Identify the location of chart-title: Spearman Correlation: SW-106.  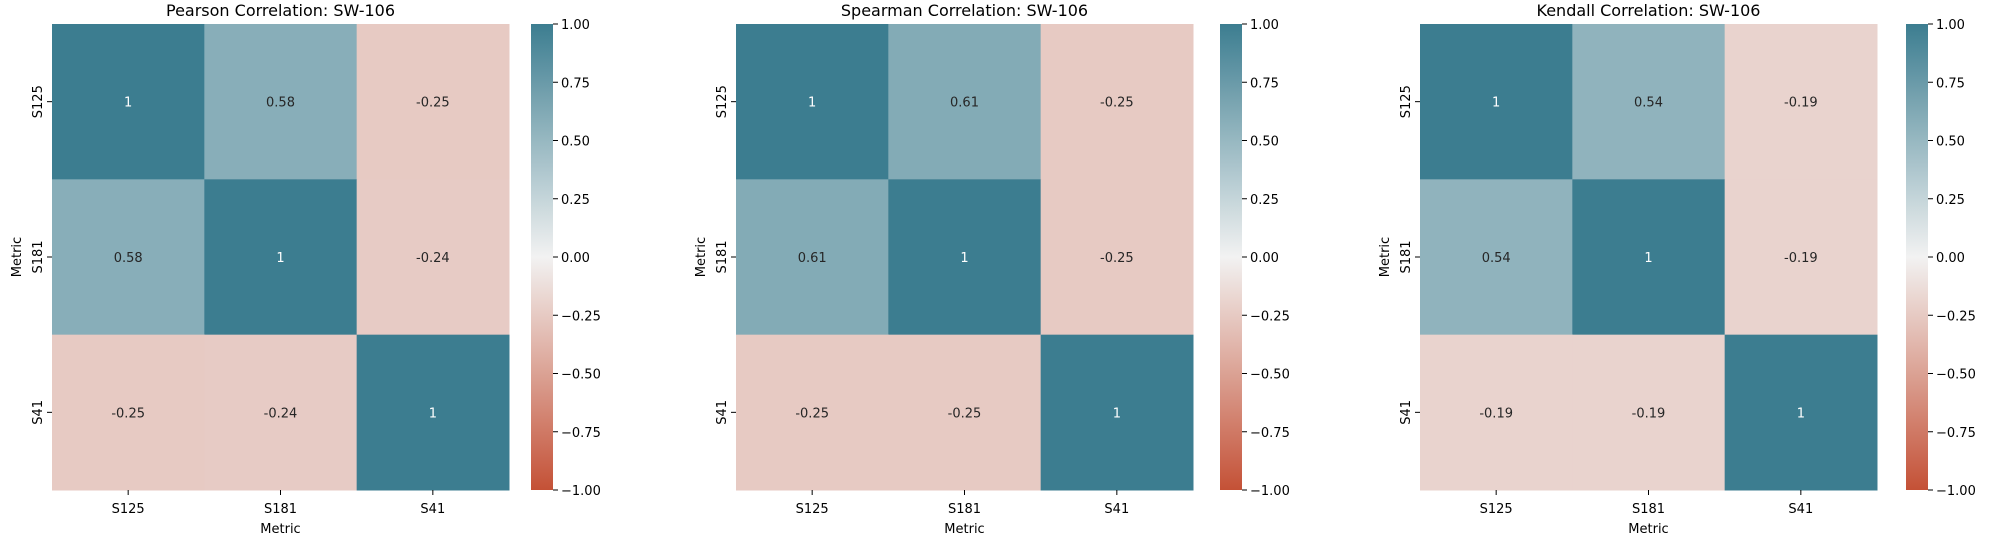
(964, 10).